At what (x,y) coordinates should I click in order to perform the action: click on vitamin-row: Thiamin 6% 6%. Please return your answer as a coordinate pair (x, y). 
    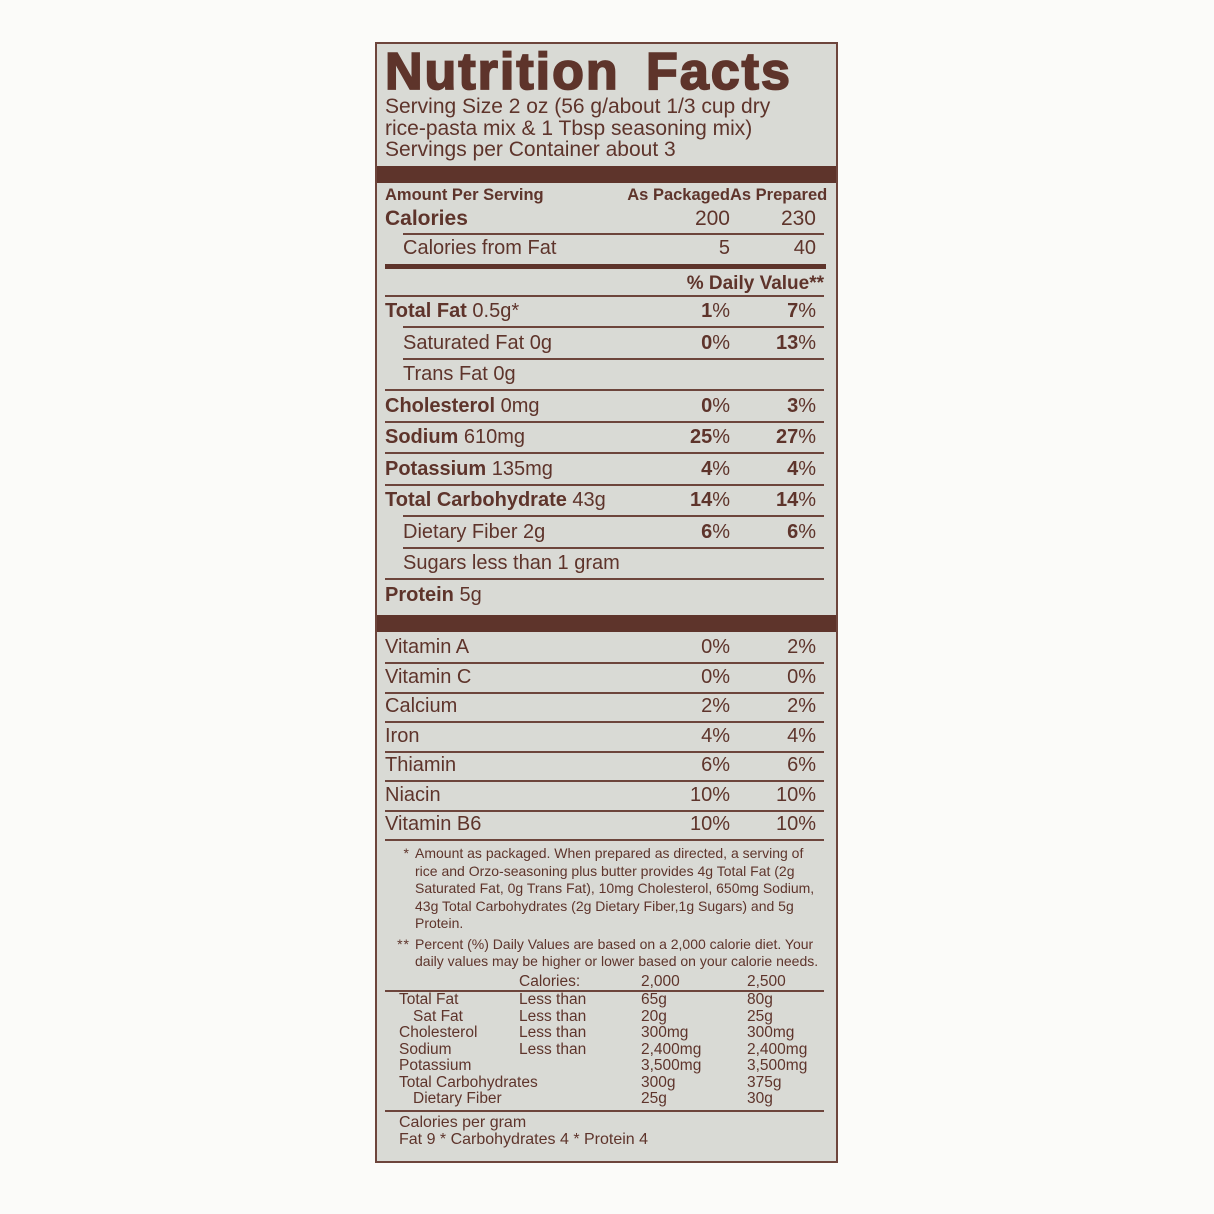
    Looking at the image, I should click on (604, 767).